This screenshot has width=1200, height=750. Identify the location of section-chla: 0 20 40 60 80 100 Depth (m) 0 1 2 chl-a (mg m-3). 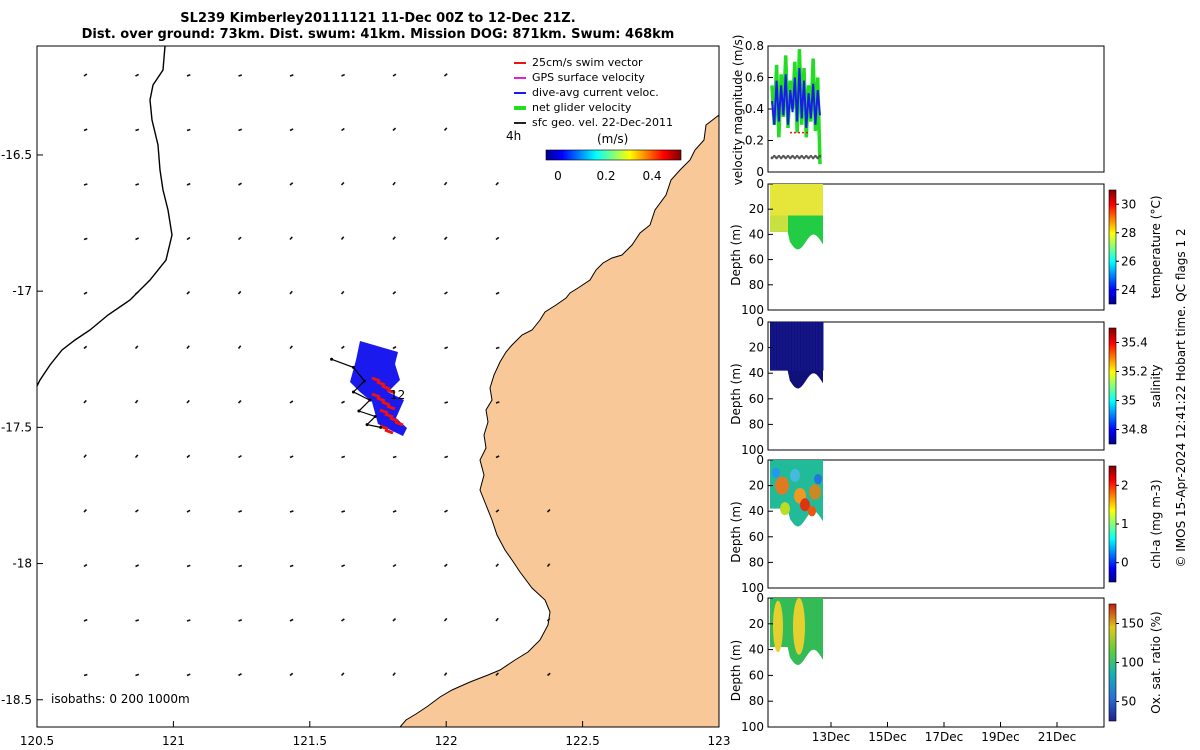
(946, 524).